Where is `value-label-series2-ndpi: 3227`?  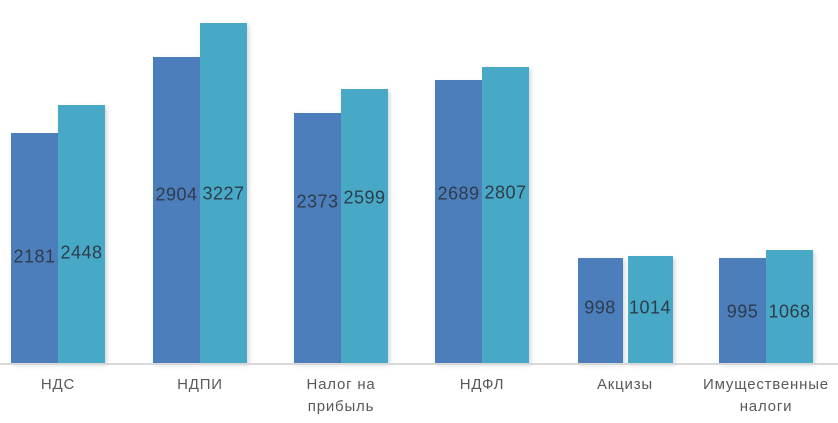 value-label-series2-ndpi: 3227 is located at coordinates (223, 193).